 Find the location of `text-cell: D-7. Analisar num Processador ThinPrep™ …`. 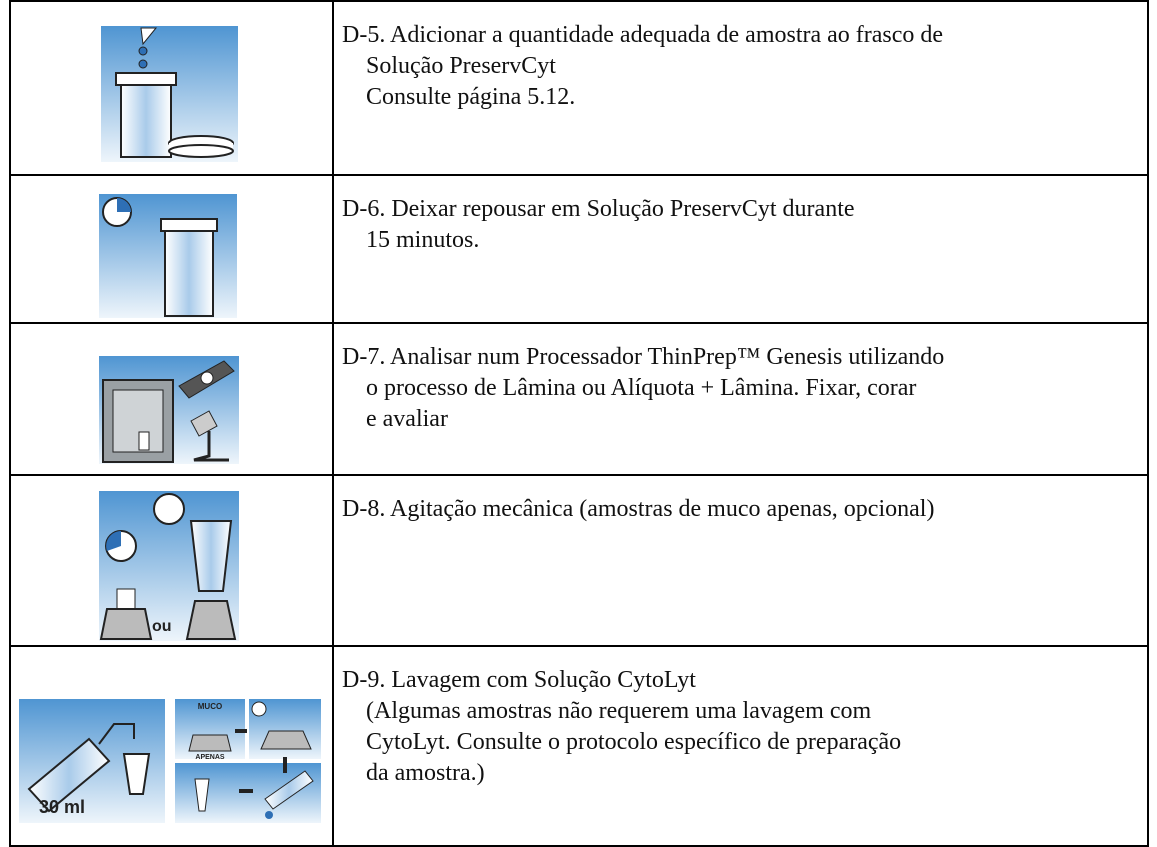

text-cell: D-7. Analisar num Processador ThinPrep™ … is located at coordinates (740, 399).